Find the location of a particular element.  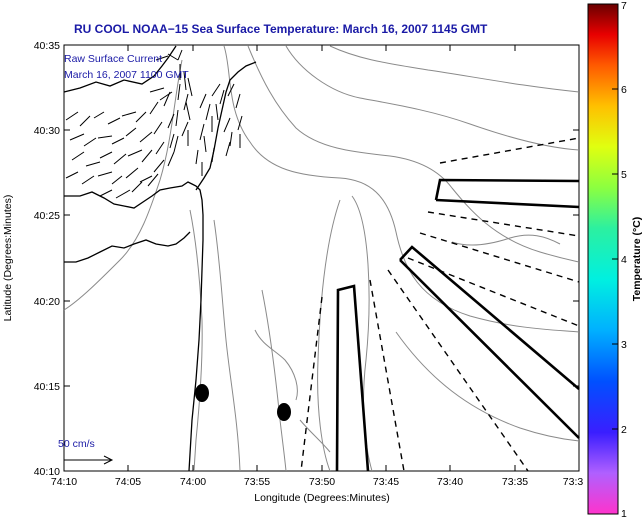

colorbar-tick-label: 3 is located at coordinates (624, 345).